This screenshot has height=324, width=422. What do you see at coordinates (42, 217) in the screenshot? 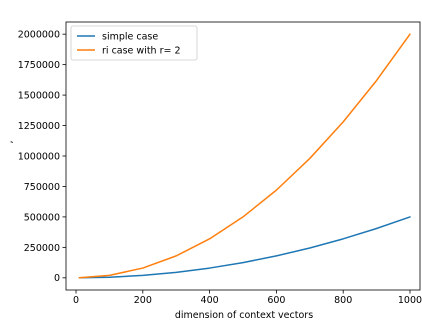
I see `y-tick-label: 500000` at bounding box center [42, 217].